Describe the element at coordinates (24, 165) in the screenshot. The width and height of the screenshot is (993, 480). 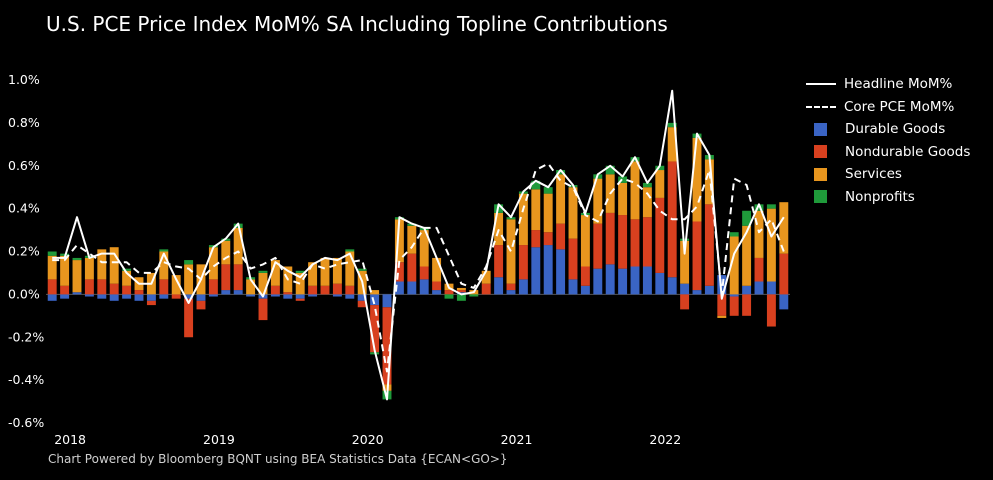
I see `y-tick-label: 0.6%` at that location.